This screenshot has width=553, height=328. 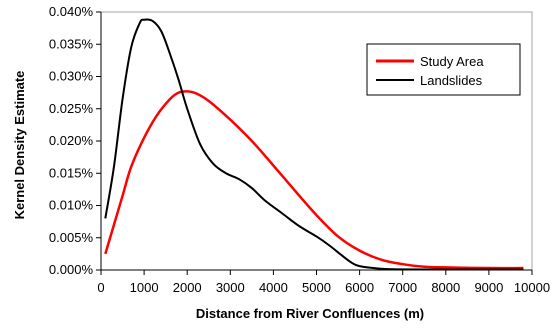 What do you see at coordinates (71, 172) in the screenshot?
I see `y-tick-label: 0.015%` at bounding box center [71, 172].